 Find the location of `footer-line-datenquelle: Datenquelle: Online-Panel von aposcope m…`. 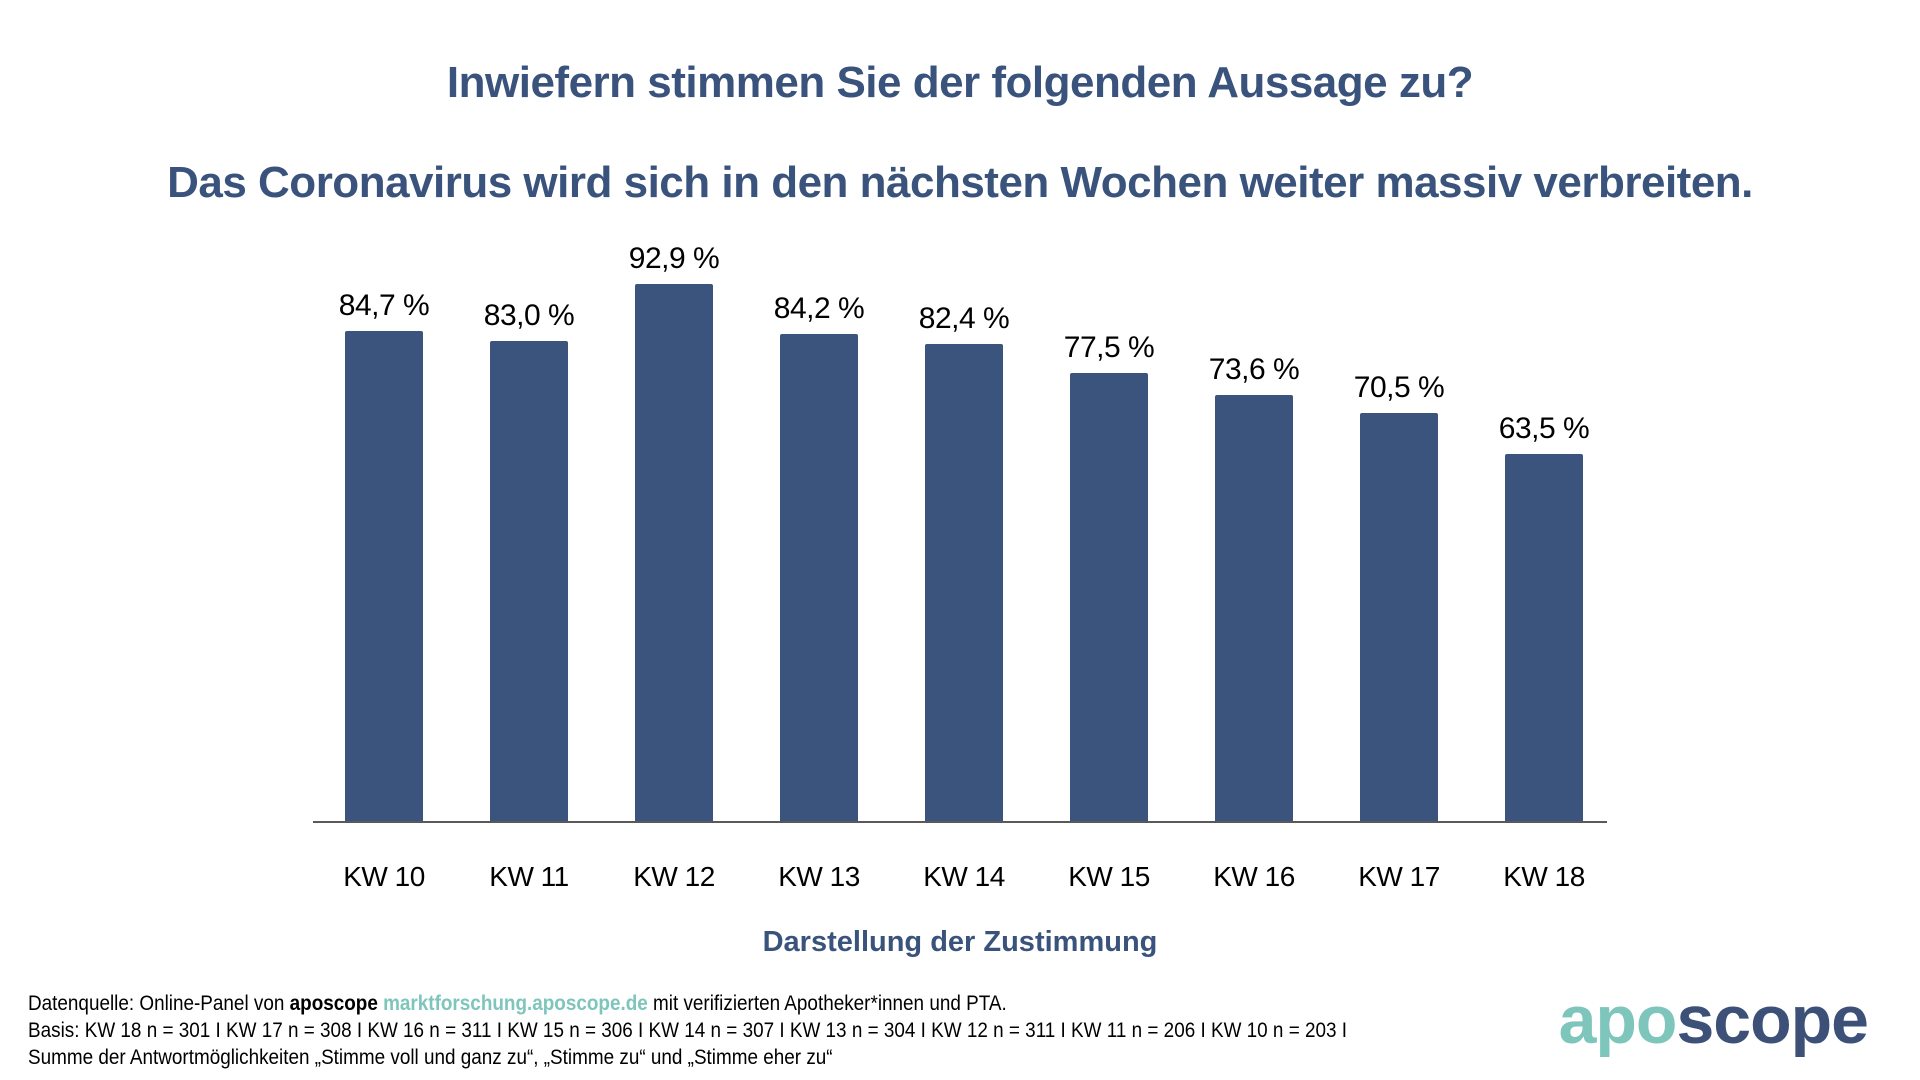

footer-line-datenquelle: Datenquelle: Online-Panel von aposcope m… is located at coordinates (687, 1003).